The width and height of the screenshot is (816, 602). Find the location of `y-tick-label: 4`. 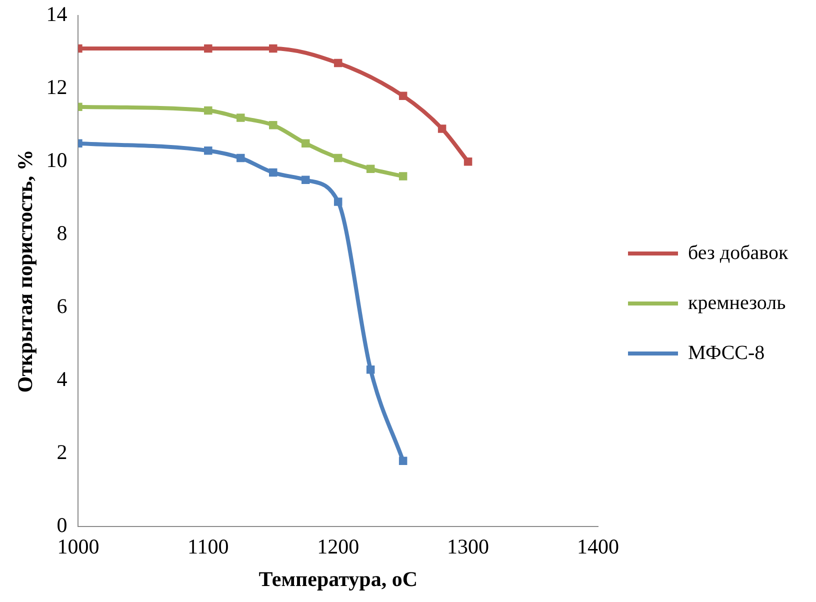

y-tick-label: 4 is located at coordinates (62, 379).